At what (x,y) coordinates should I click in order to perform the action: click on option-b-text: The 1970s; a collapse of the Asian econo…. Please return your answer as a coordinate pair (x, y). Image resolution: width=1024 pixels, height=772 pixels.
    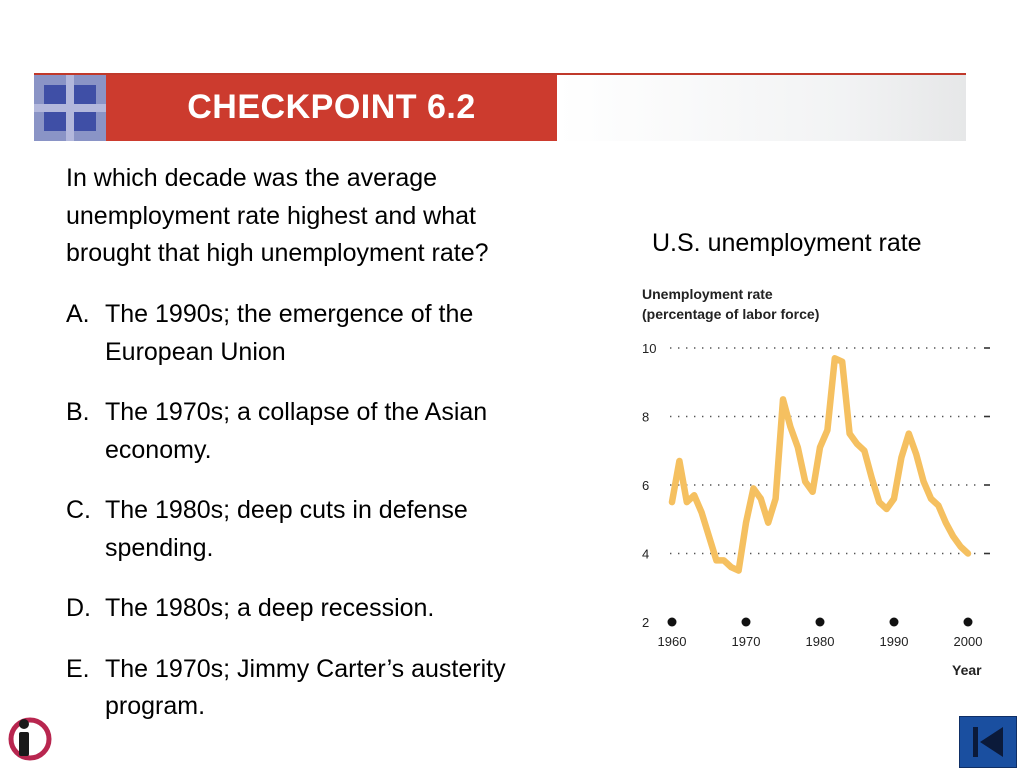
    Looking at the image, I should click on (296, 431).